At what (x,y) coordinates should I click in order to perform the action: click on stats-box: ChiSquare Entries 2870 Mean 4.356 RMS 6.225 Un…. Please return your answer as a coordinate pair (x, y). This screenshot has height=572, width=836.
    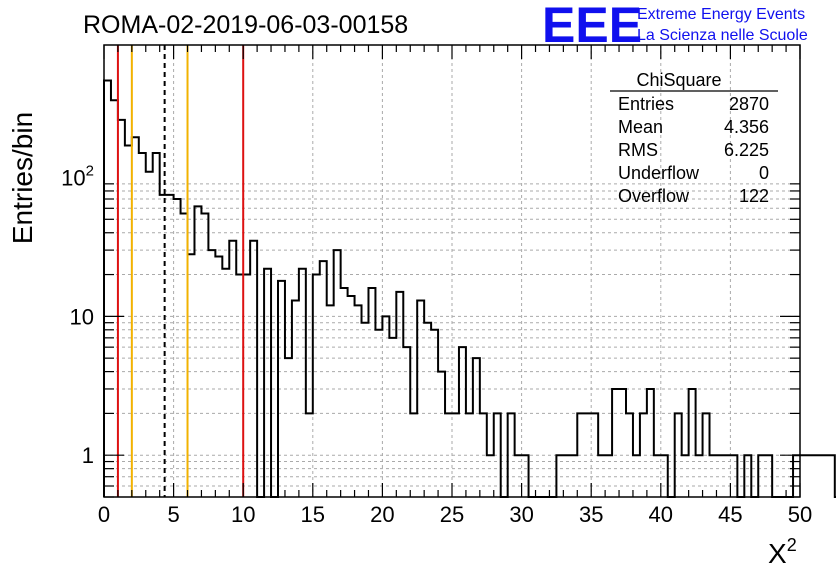
    Looking at the image, I should click on (694, 138).